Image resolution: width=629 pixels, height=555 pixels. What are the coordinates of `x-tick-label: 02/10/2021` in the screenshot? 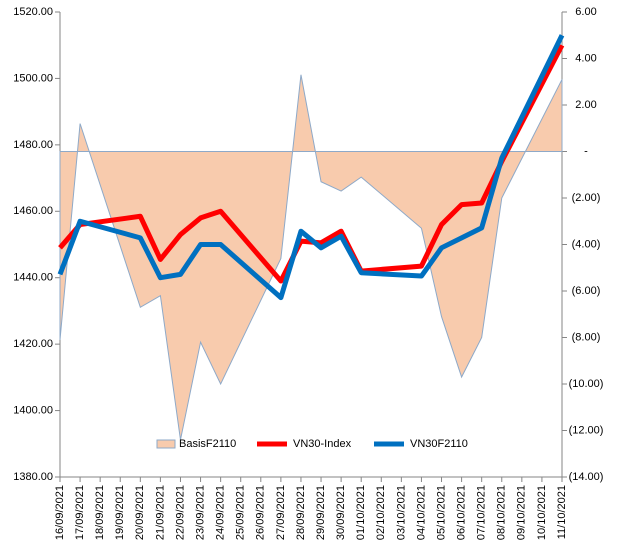 It's located at (381, 512).